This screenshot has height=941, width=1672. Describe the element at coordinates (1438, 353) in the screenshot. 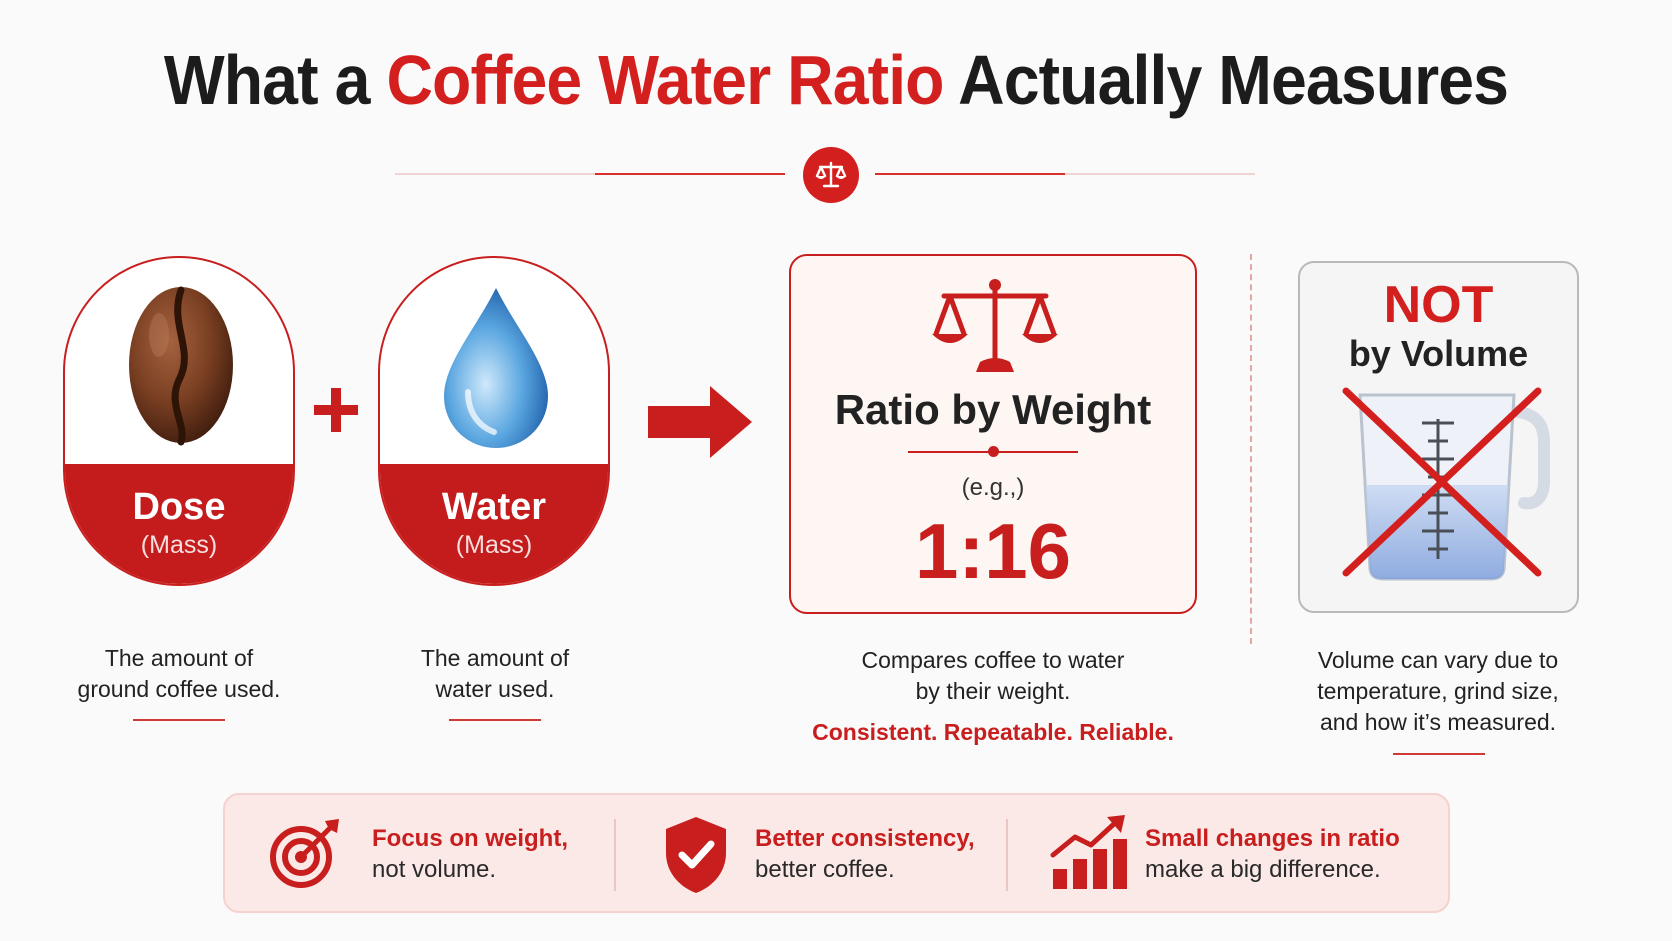

I see `by-volume-label: by Volume` at that location.